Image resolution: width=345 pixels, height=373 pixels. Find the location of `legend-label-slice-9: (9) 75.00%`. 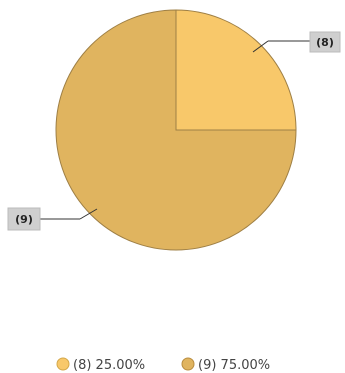

legend-label-slice-9: (9) 75.00% is located at coordinates (234, 365).